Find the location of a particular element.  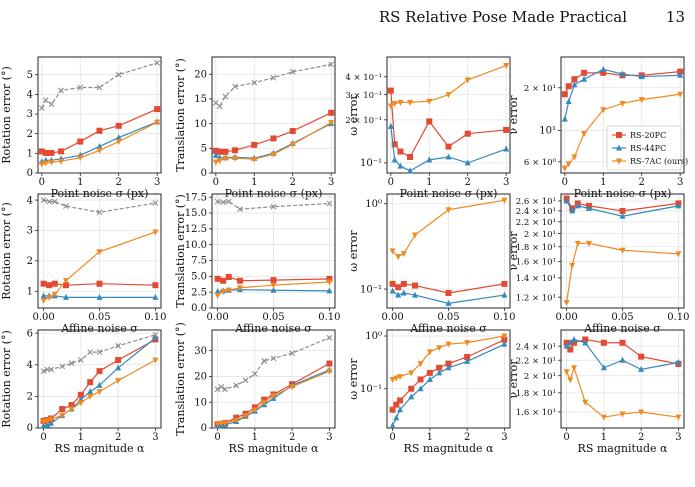

y-tick-label: 1.2 × 10¹ is located at coordinates (536, 298).